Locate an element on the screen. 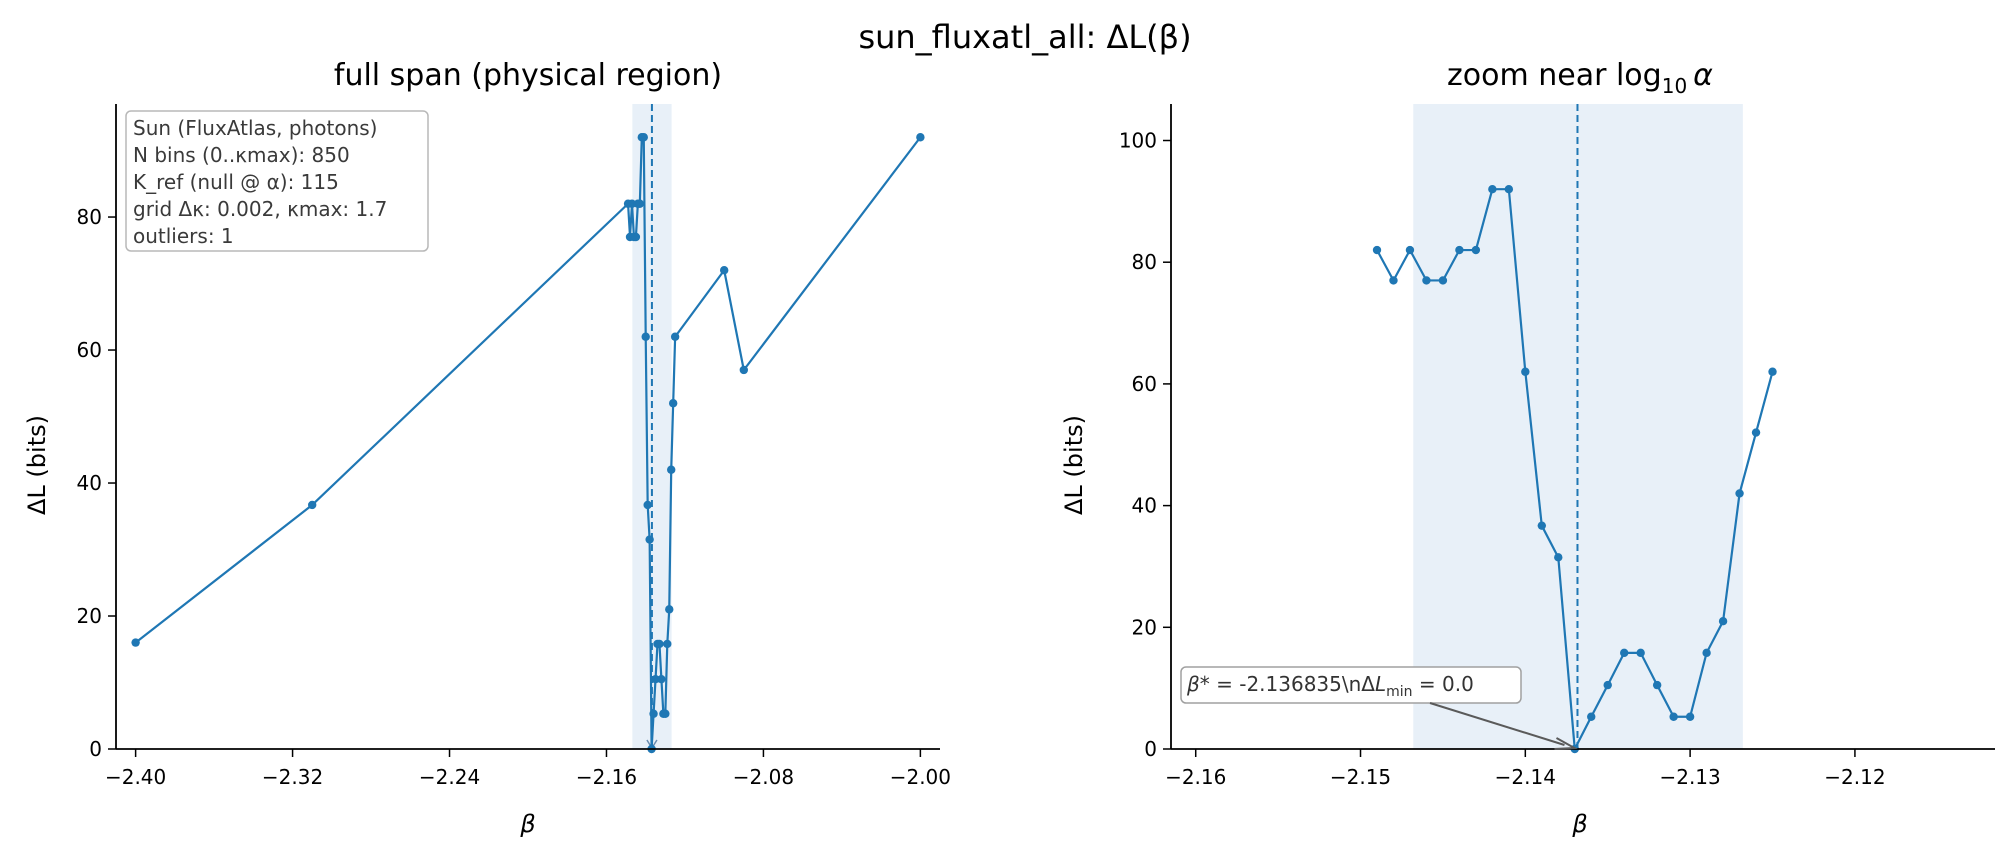 The width and height of the screenshot is (2013, 860). info-line: N bins (0..κmax): 850 is located at coordinates (241, 155).